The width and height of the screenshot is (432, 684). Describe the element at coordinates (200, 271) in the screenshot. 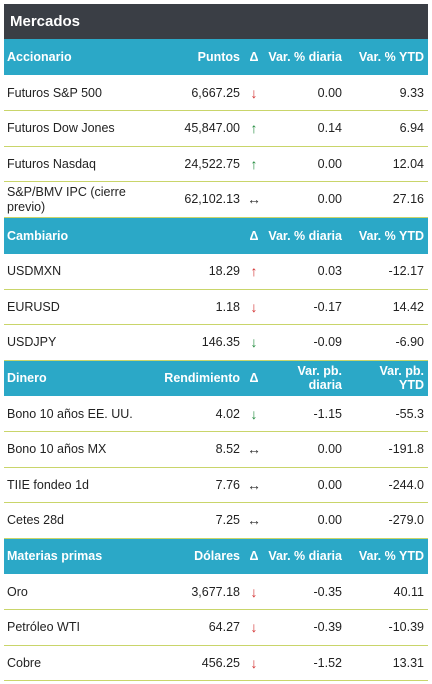

I see `instrument-value: 18.29` at that location.